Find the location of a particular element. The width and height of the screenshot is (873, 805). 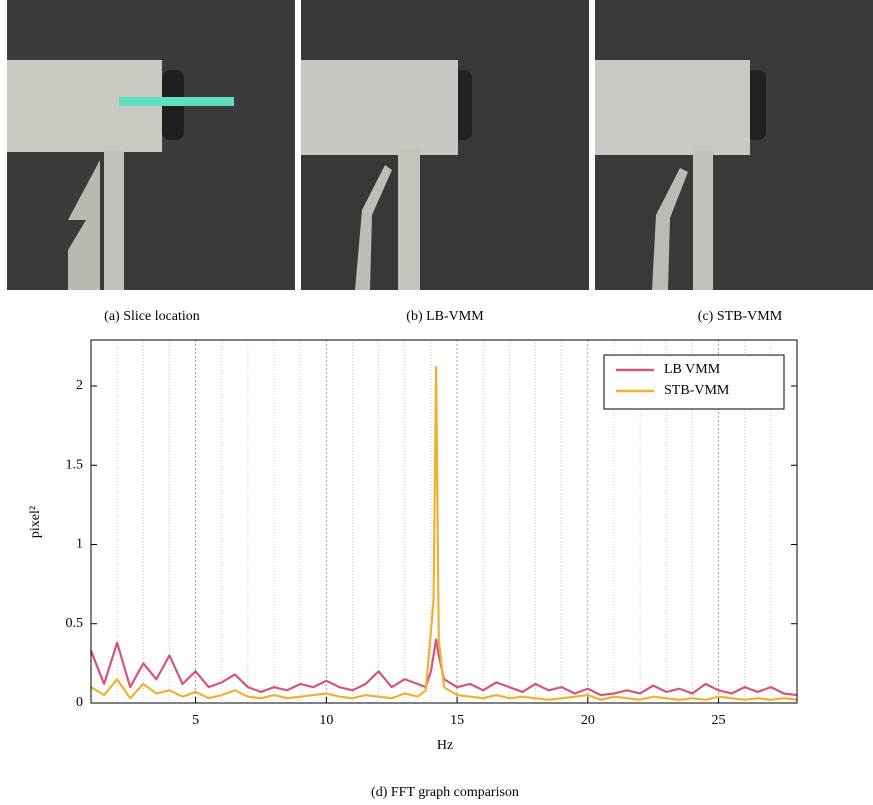

legend-box is located at coordinates (694, 382).